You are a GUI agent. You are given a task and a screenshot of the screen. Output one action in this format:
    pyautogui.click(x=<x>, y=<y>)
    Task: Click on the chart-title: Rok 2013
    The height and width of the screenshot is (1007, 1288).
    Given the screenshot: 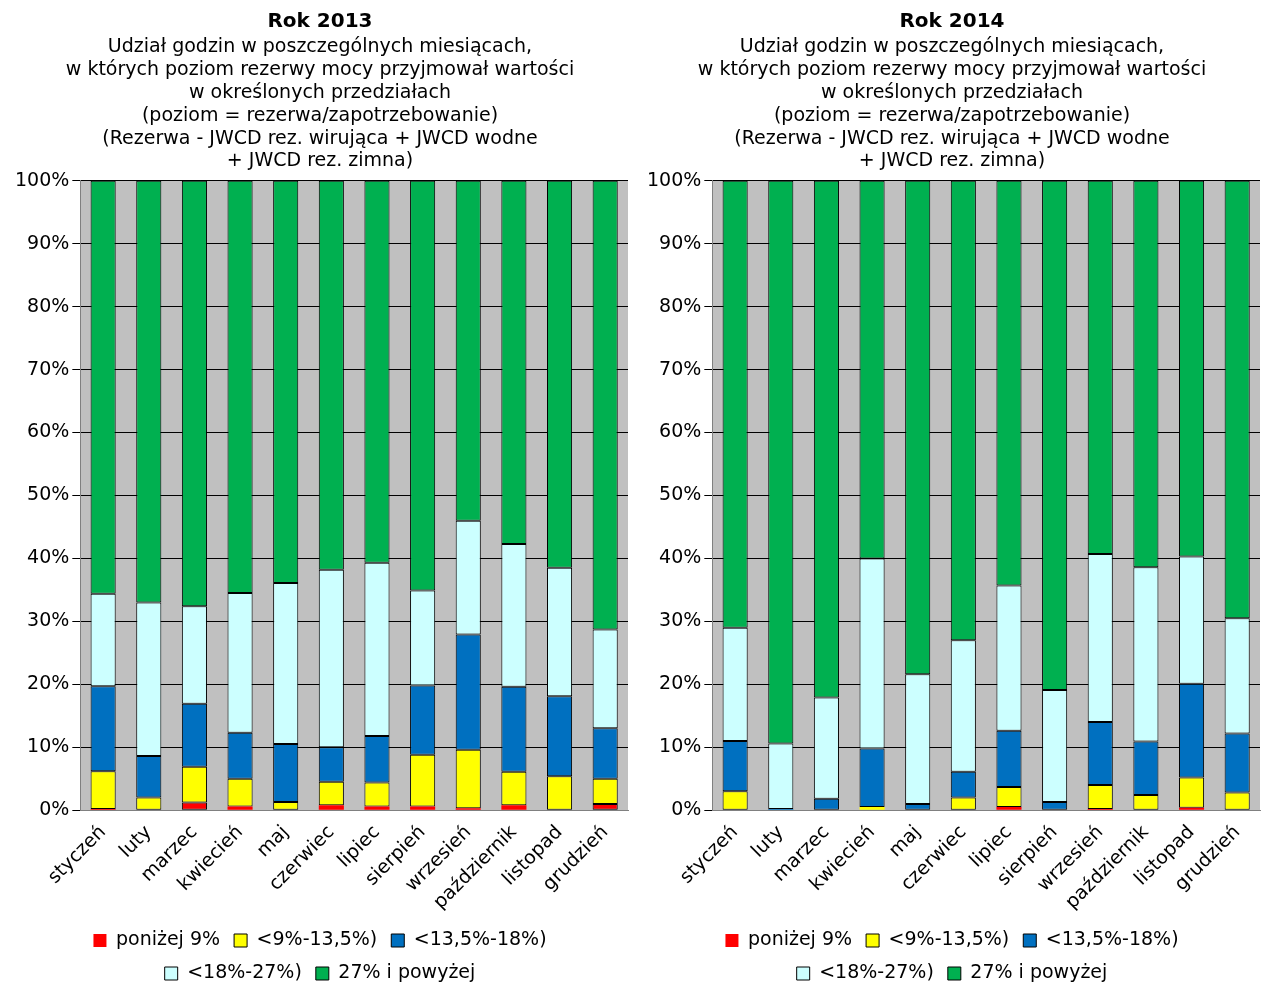 What is the action you would take?
    pyautogui.click(x=320, y=20)
    